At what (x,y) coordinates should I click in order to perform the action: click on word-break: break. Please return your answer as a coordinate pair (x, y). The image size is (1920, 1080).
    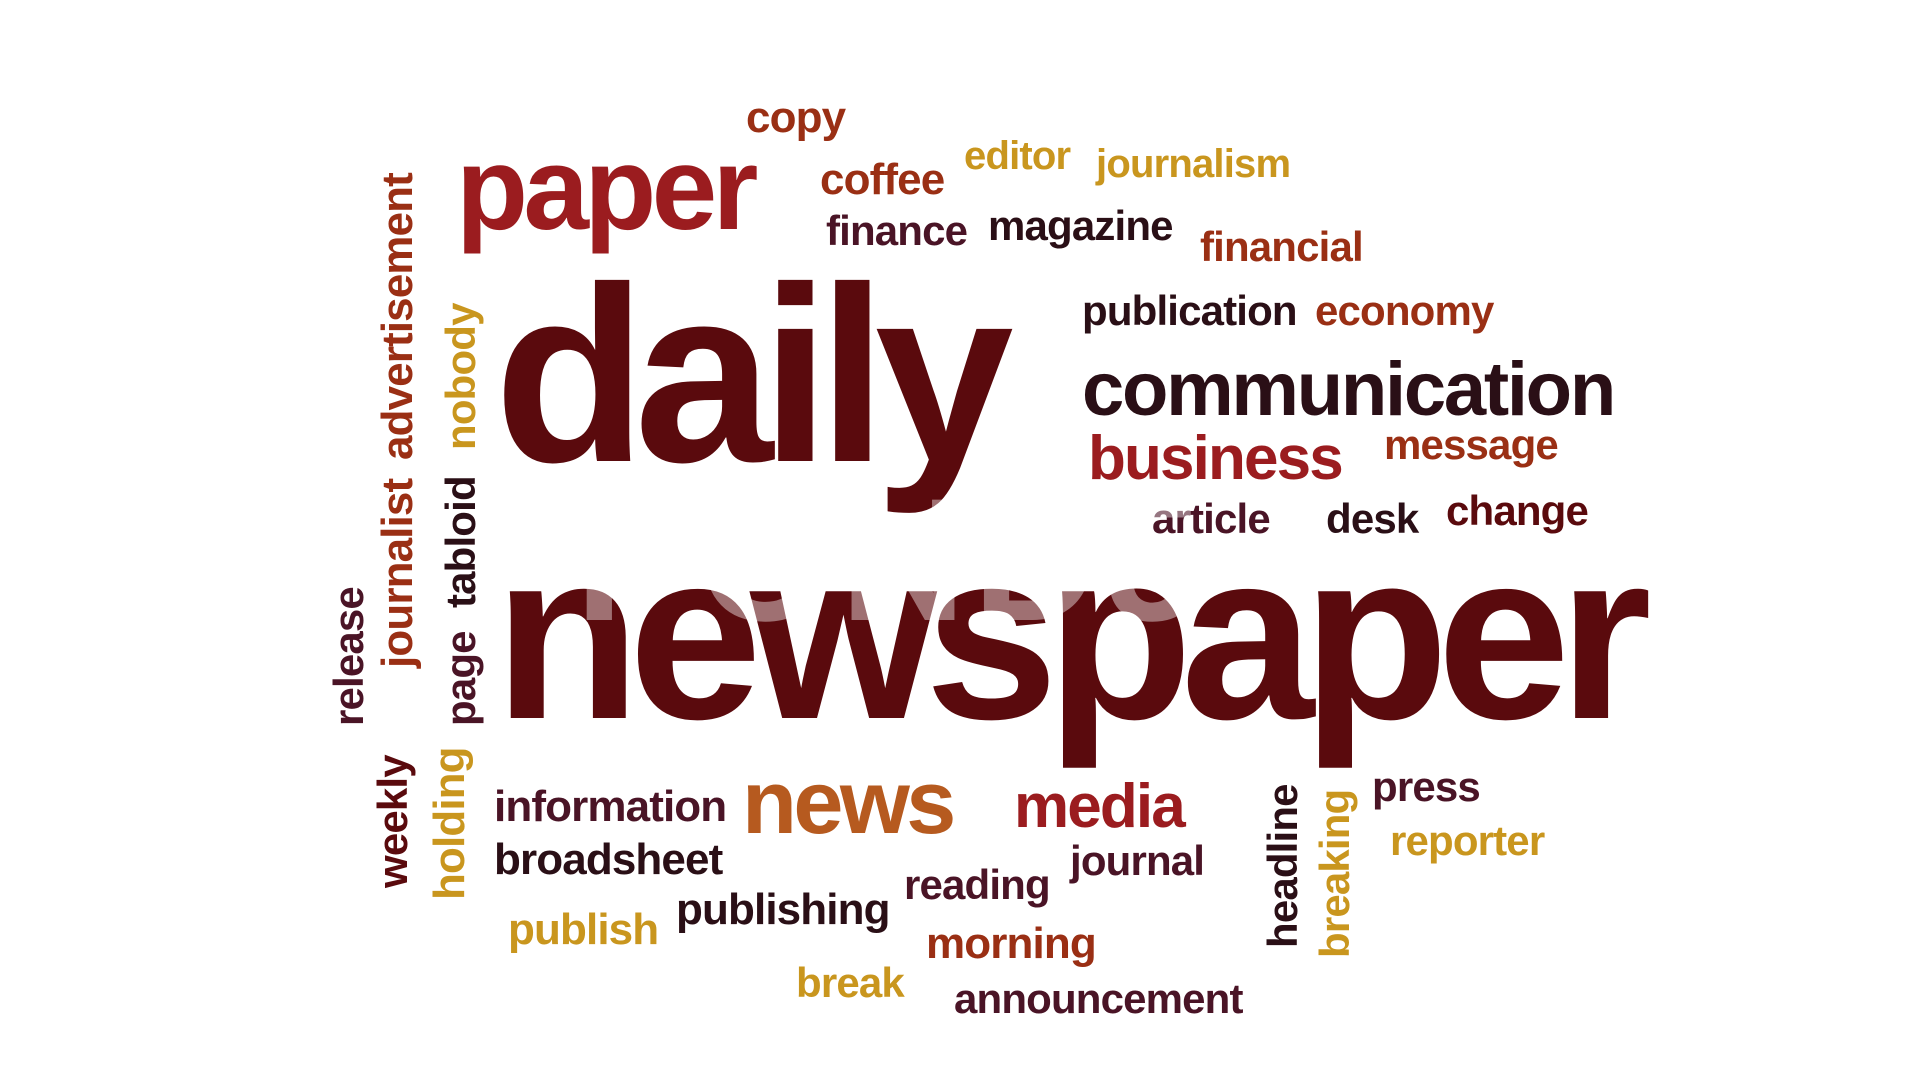
    Looking at the image, I should click on (850, 982).